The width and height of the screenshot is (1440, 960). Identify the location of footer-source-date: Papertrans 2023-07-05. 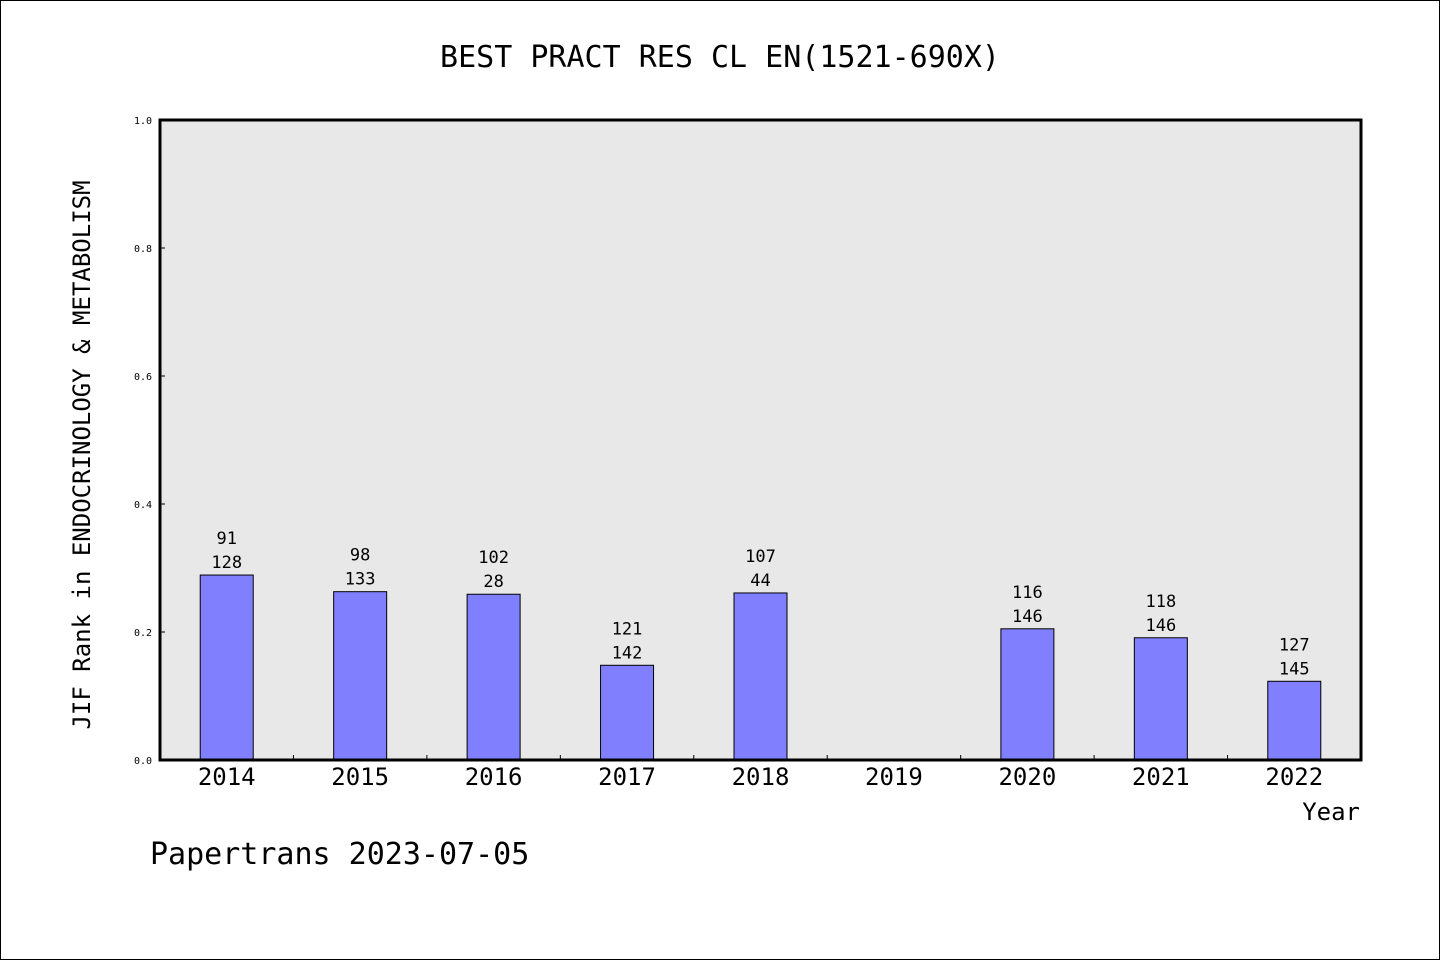
(339, 854).